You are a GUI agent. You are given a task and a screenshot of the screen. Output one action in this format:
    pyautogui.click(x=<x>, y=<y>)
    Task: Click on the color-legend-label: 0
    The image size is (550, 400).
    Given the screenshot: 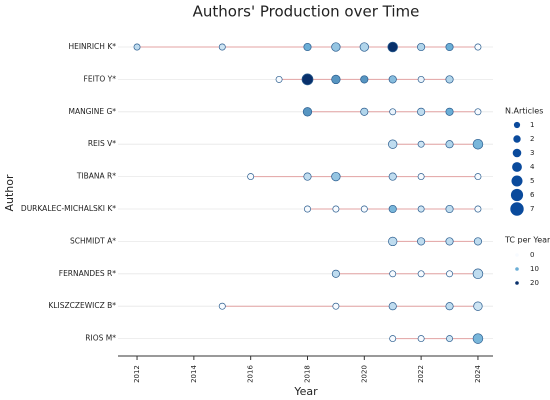 What is the action you would take?
    pyautogui.click(x=532, y=255)
    